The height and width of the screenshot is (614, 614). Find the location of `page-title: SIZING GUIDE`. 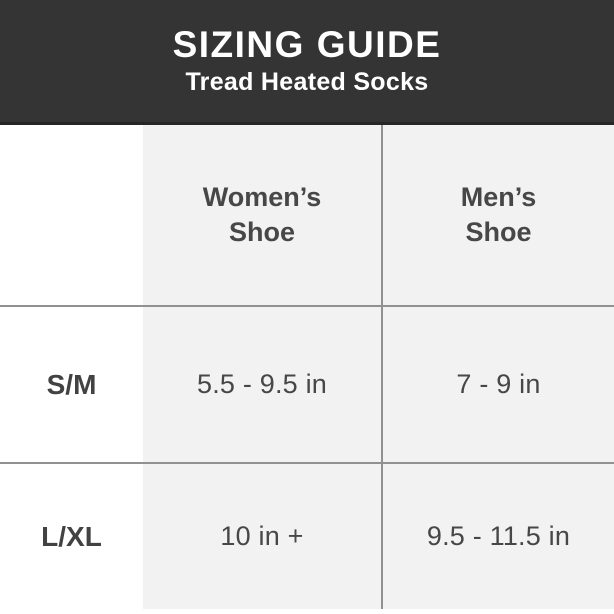

page-title: SIZING GUIDE is located at coordinates (307, 45).